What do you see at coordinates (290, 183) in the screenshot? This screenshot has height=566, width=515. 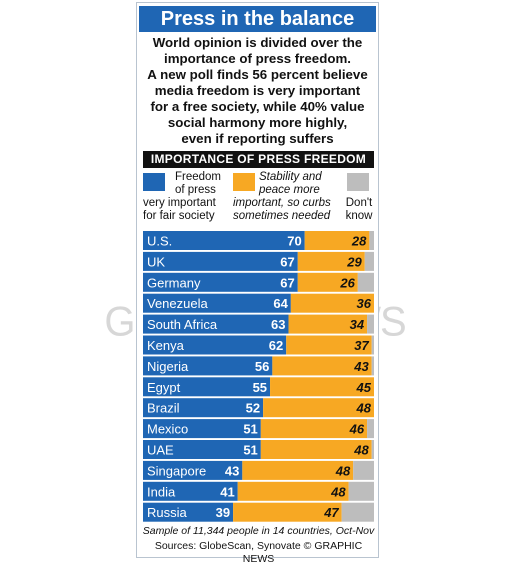 I see `legend-label-stability: Stability and peace more` at bounding box center [290, 183].